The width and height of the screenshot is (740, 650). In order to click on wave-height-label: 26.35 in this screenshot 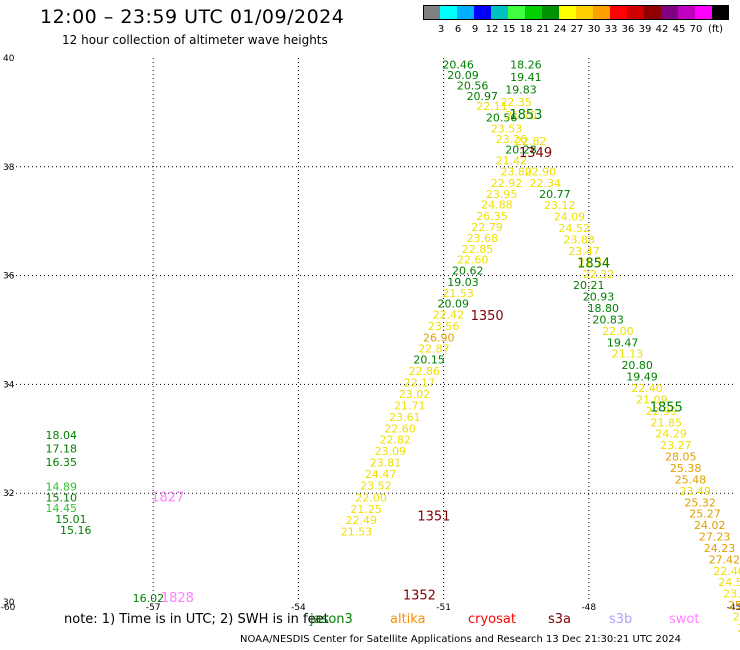, I will do `click(492, 216)`.